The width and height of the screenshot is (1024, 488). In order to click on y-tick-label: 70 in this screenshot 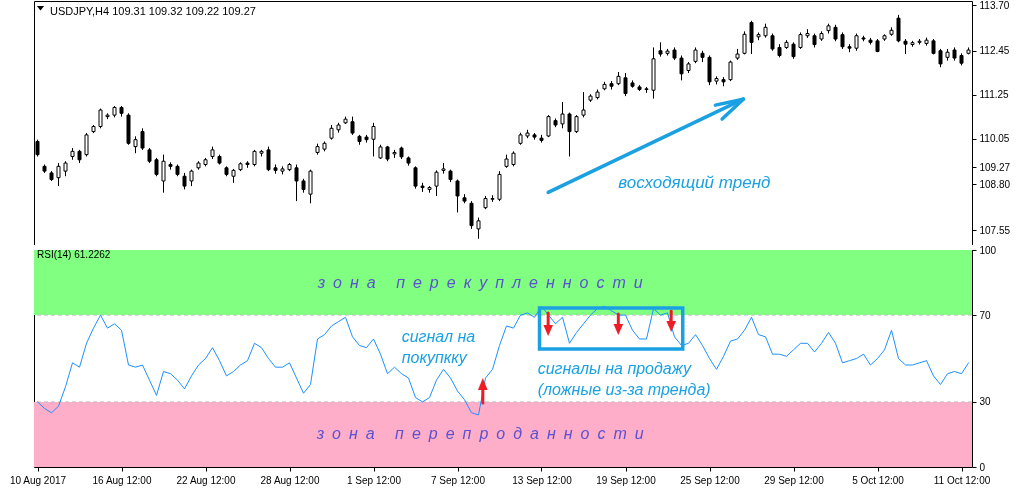, I will do `click(985, 315)`.